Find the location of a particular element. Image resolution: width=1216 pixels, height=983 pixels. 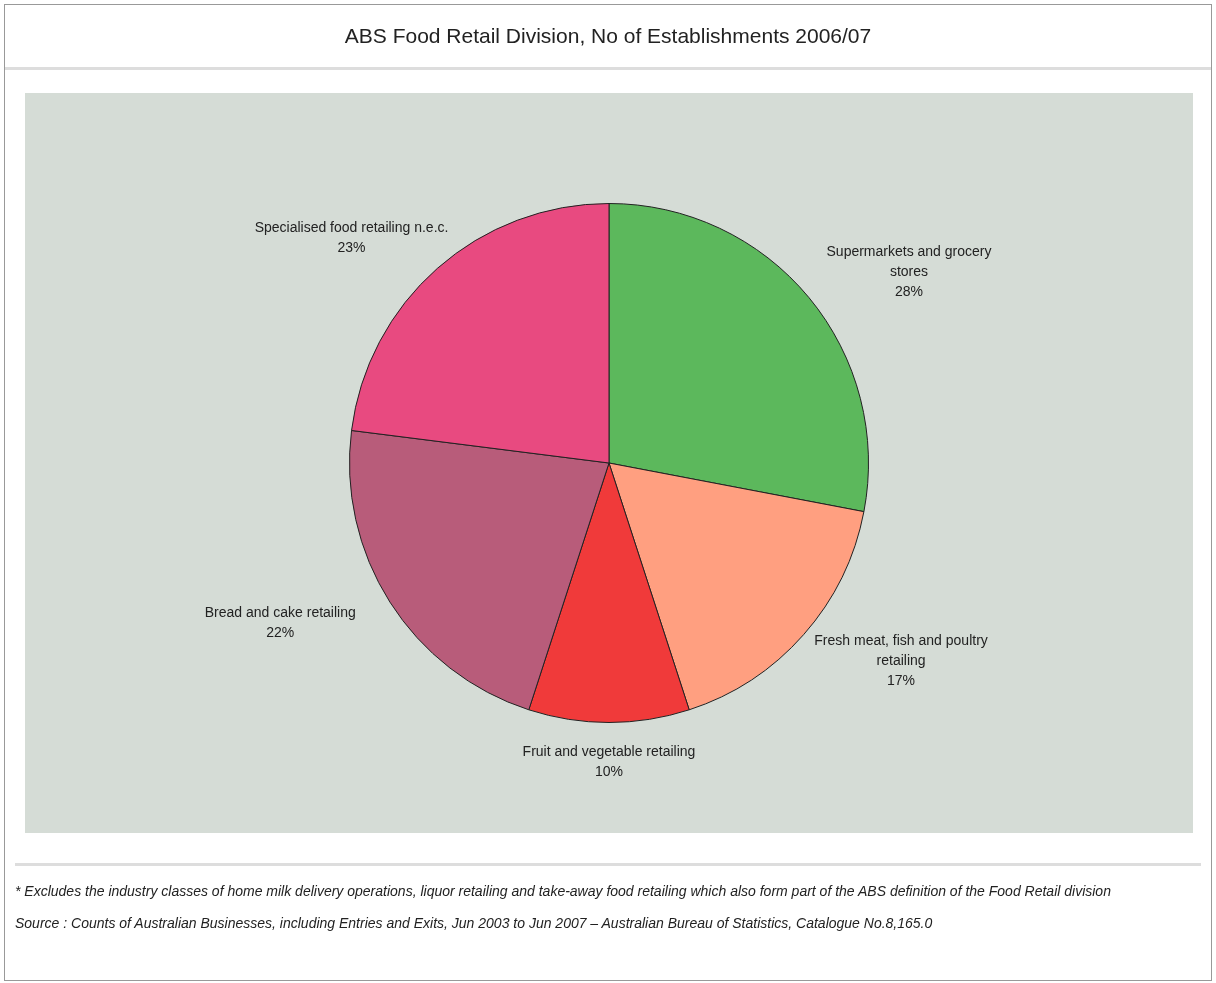

slice-label: Fruit and vegetable retailing is located at coordinates (609, 751).